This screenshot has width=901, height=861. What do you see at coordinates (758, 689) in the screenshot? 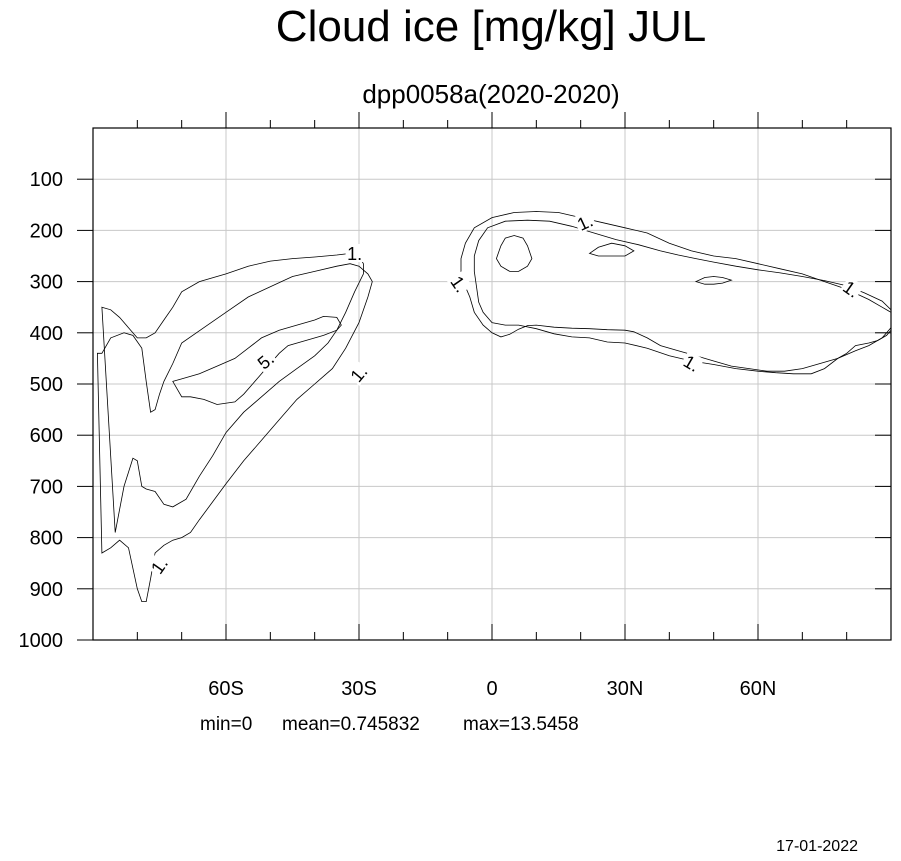
I see `x-tick-label: 60N` at bounding box center [758, 689].